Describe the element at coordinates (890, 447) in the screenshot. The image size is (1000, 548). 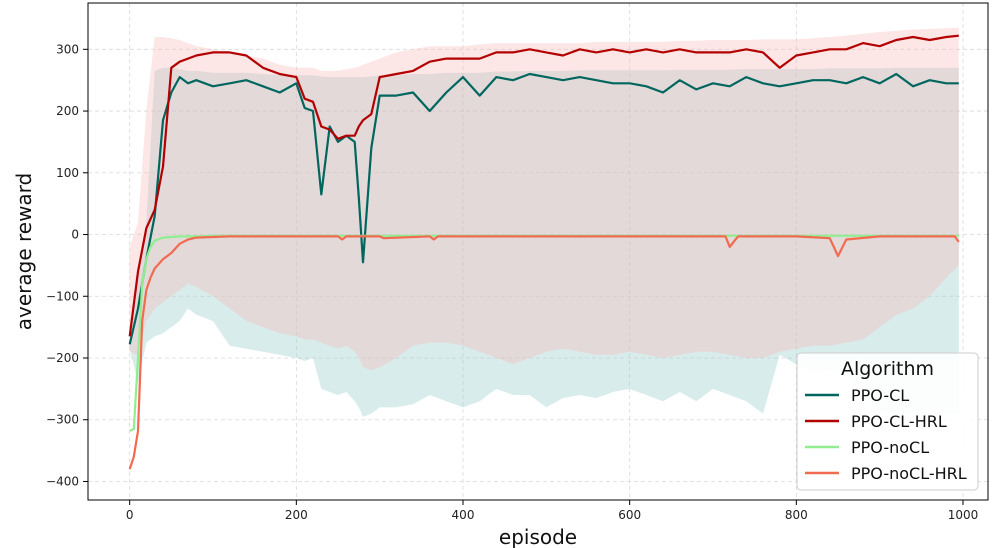
I see `legend-label: PPO-noCL` at that location.